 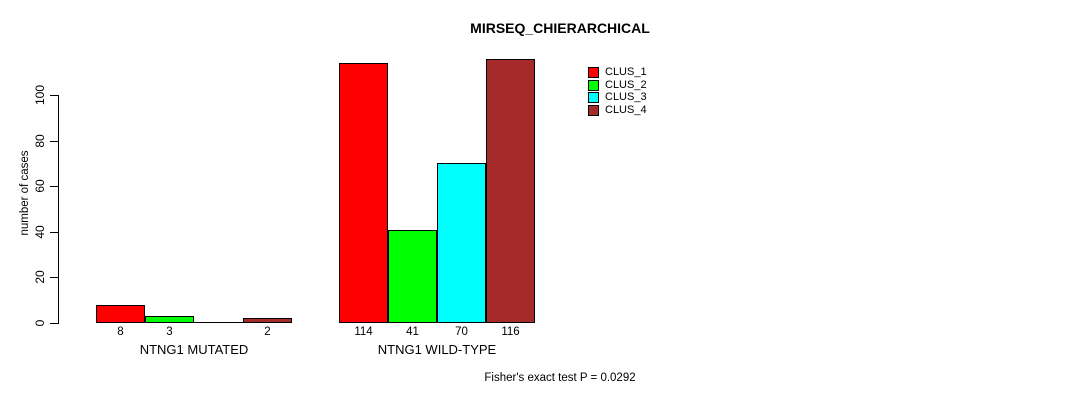 I want to click on y-tick-label: 80, so click(x=40, y=141).